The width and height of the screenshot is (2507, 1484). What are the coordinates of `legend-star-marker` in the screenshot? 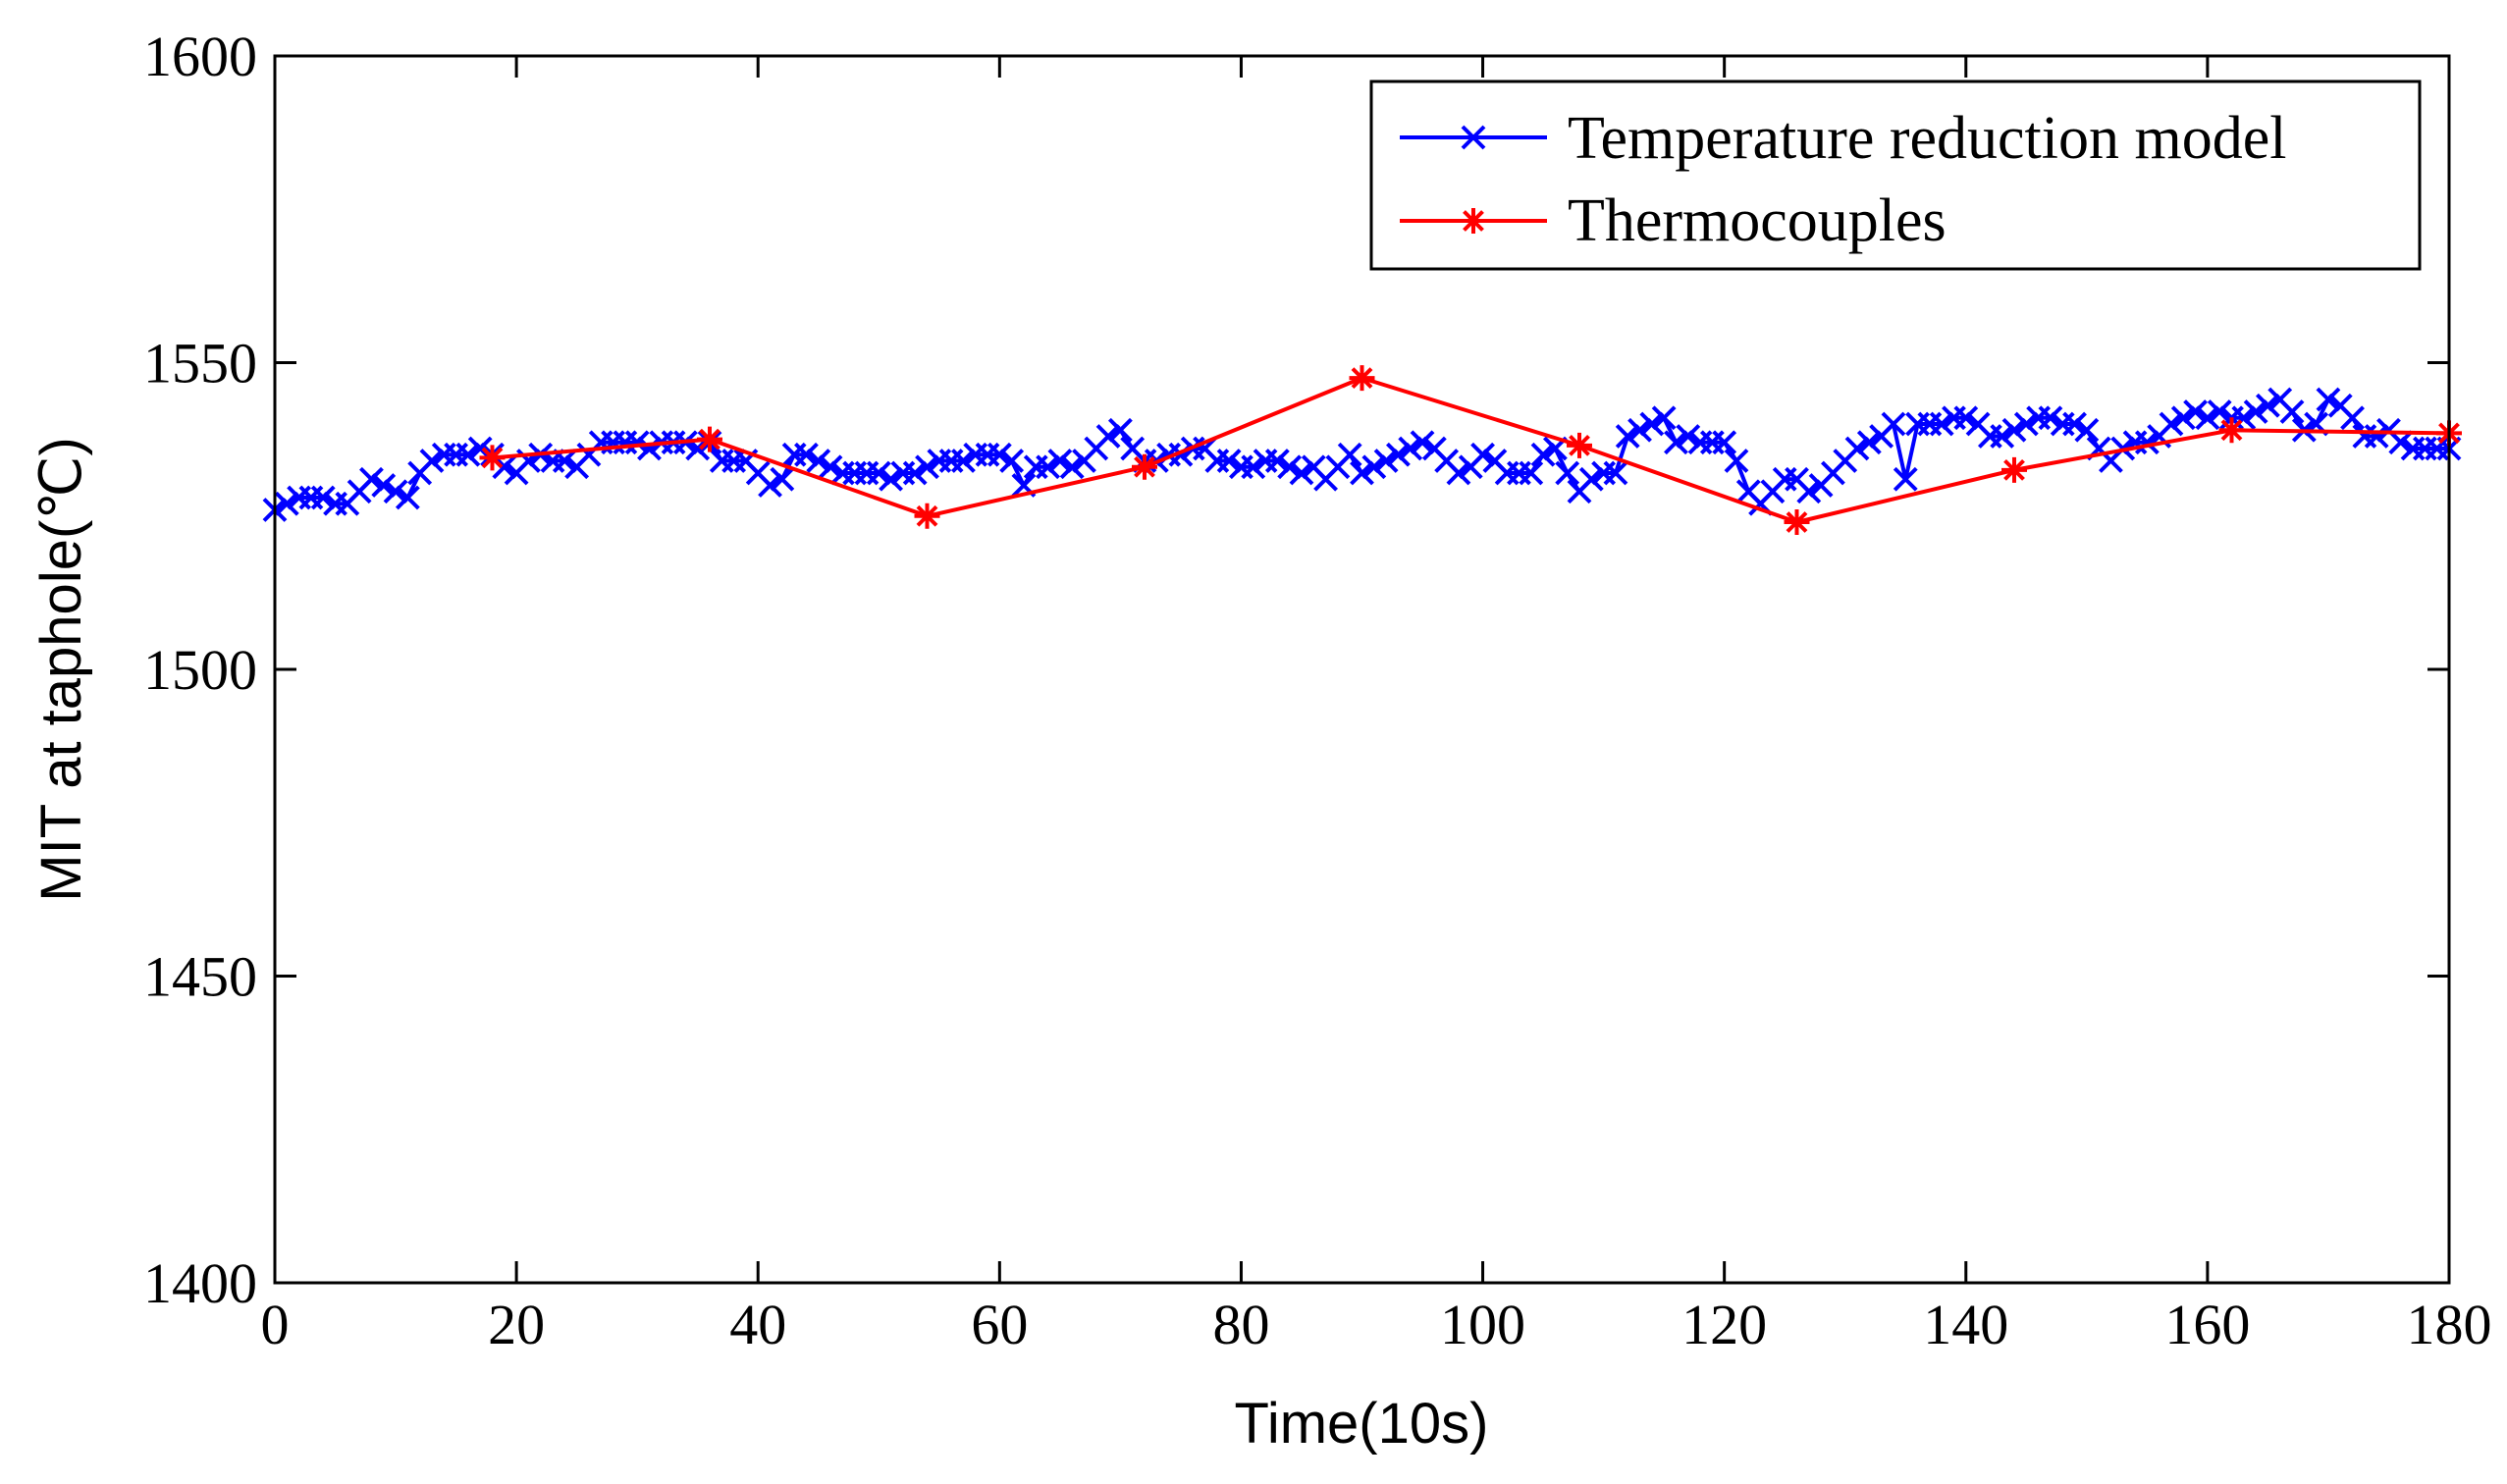 It's located at (1474, 221).